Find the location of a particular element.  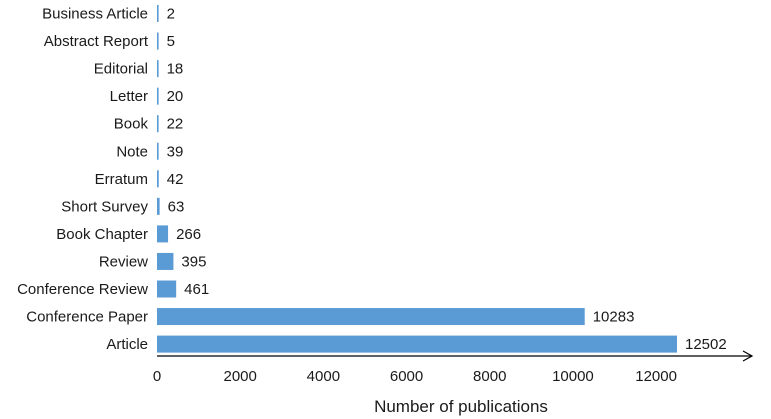

category-label: Short Survey is located at coordinates (104, 206).